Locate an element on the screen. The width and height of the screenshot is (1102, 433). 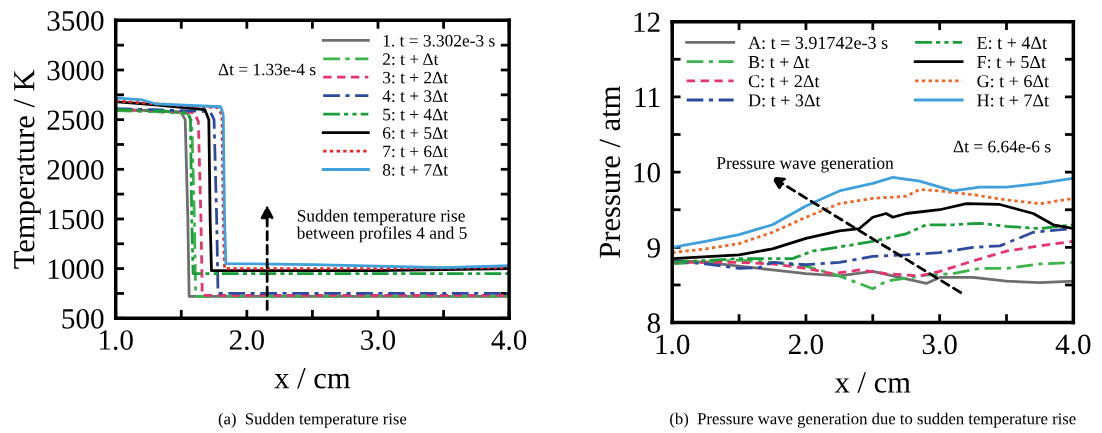
legend-label: 3: t + 2Δt is located at coordinates (415, 77).